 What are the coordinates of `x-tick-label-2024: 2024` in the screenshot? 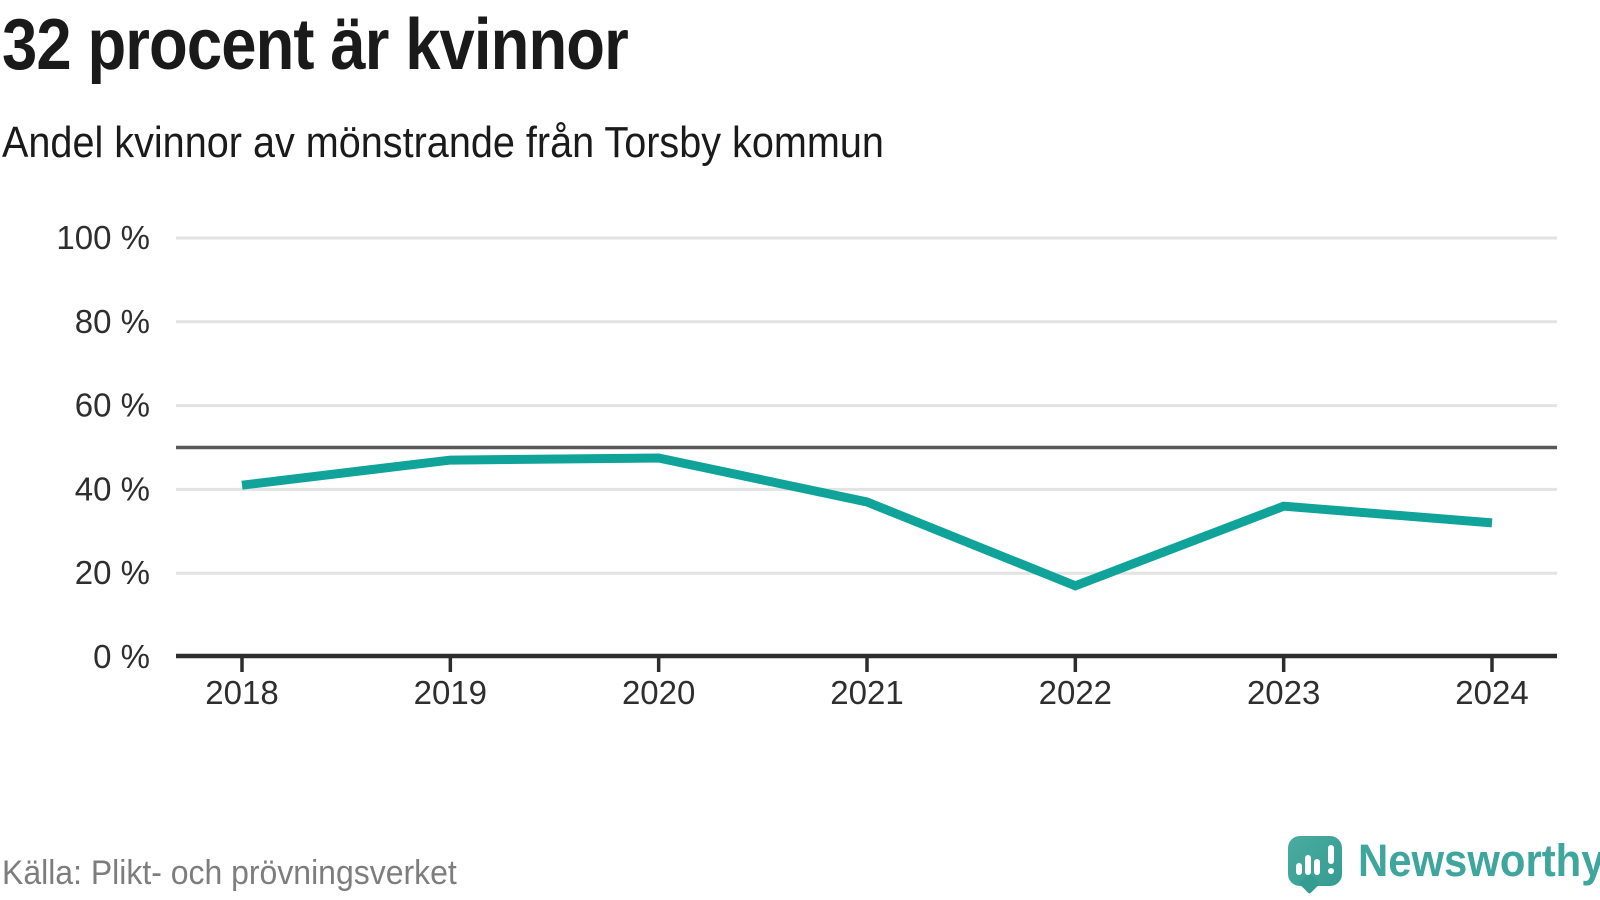 It's located at (1491, 692).